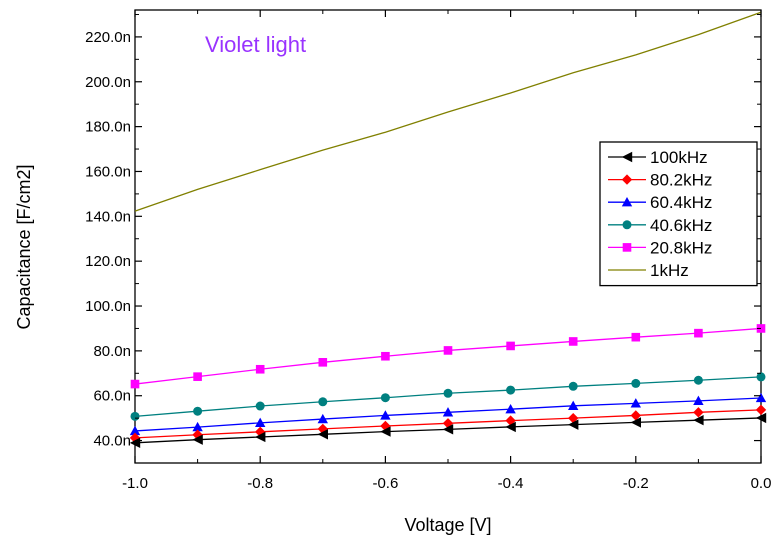 This screenshot has height=543, width=773. I want to click on series-40-6khz, so click(448, 396).